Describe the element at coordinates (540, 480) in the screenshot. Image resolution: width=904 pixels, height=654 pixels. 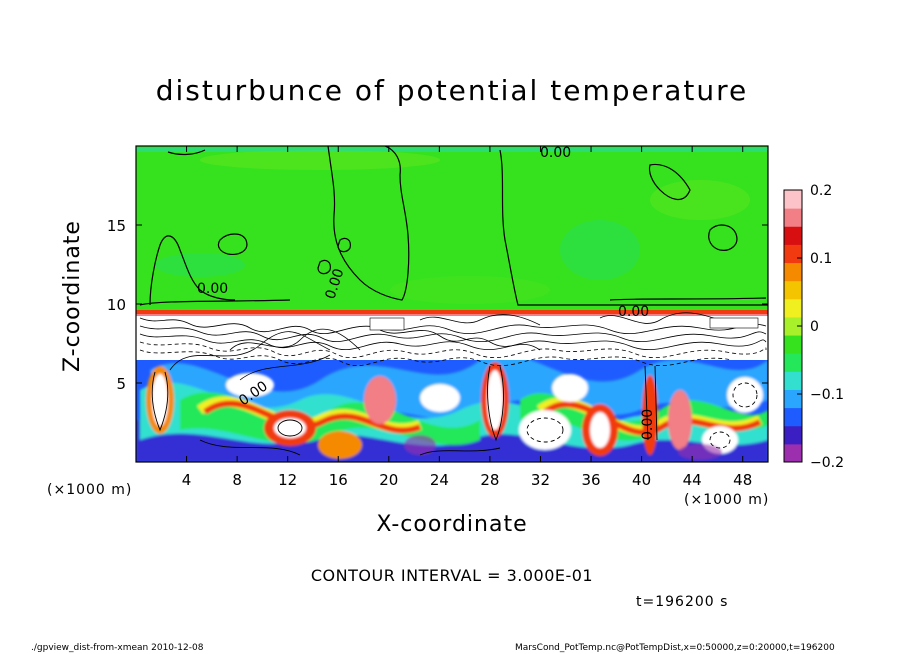
I see `x-tick-label: 32` at that location.